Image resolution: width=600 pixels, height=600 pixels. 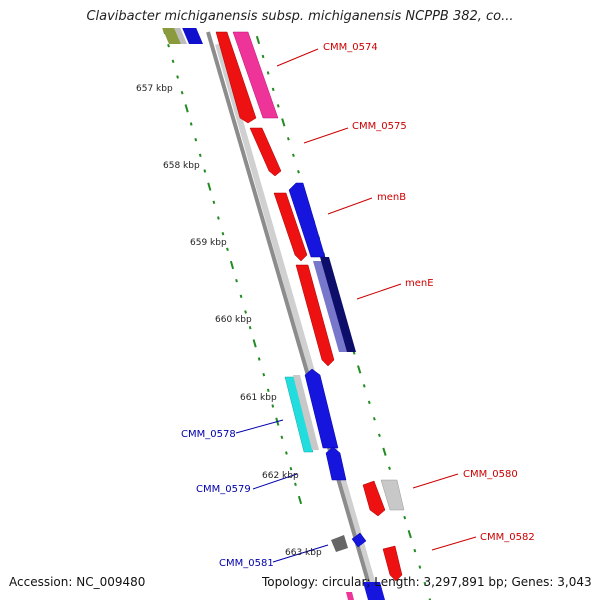 What do you see at coordinates (290, 227) in the screenshot?
I see `gene-feature-menb` at bounding box center [290, 227].